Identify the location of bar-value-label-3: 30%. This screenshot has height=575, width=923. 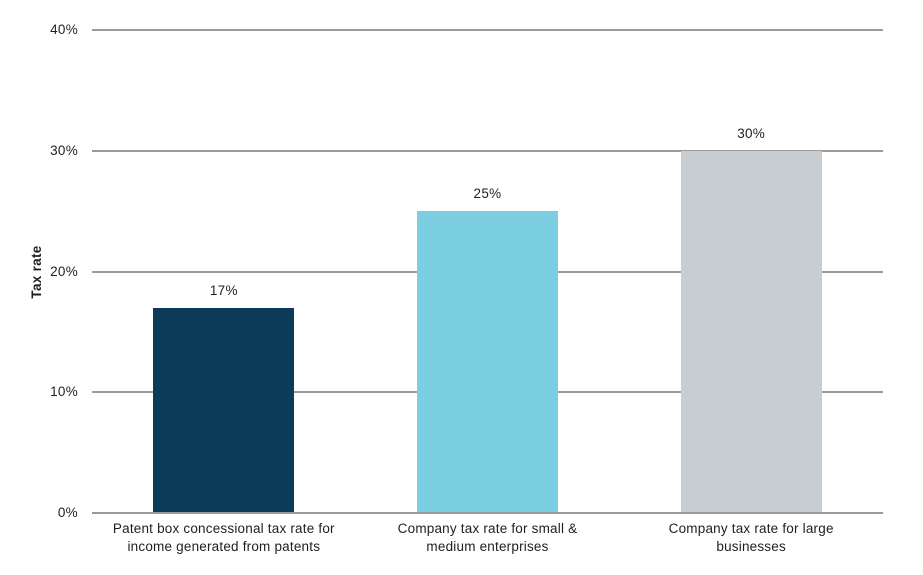
(751, 133).